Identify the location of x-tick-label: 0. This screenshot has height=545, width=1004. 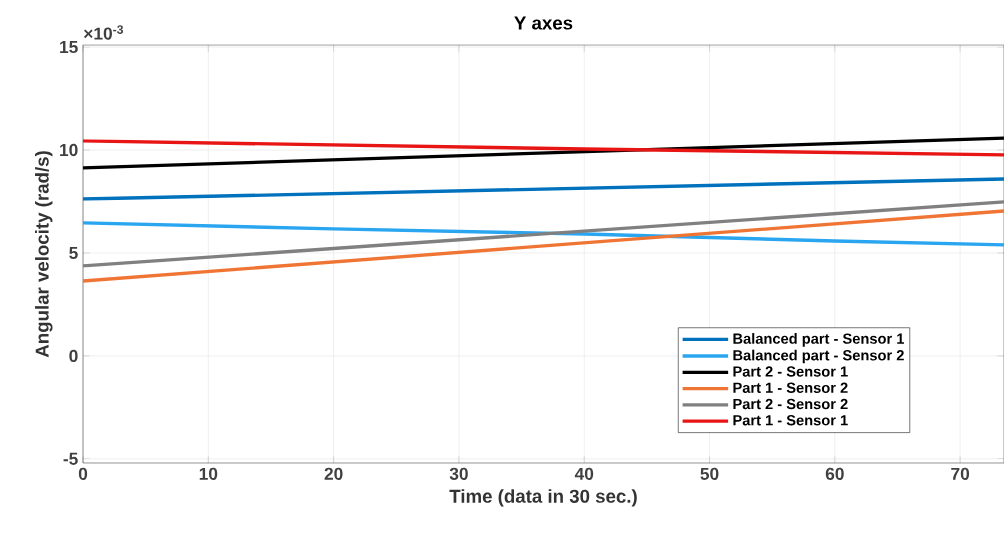
(83, 473).